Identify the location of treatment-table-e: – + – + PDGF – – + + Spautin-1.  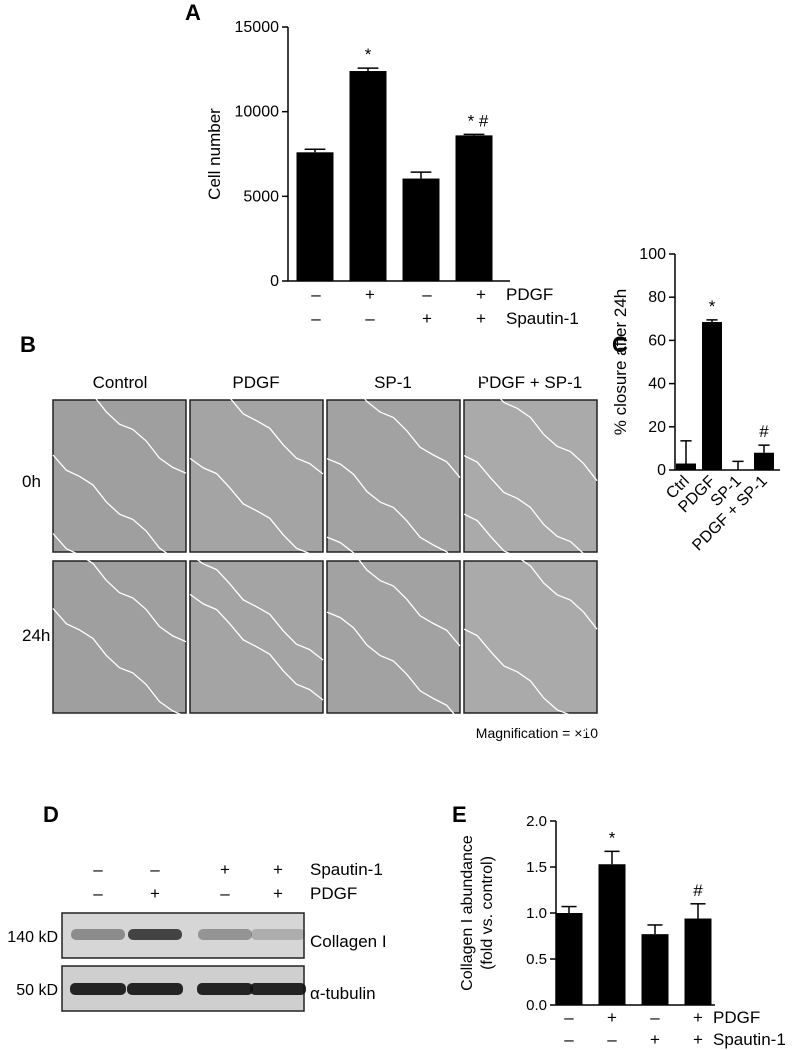
(675, 1028).